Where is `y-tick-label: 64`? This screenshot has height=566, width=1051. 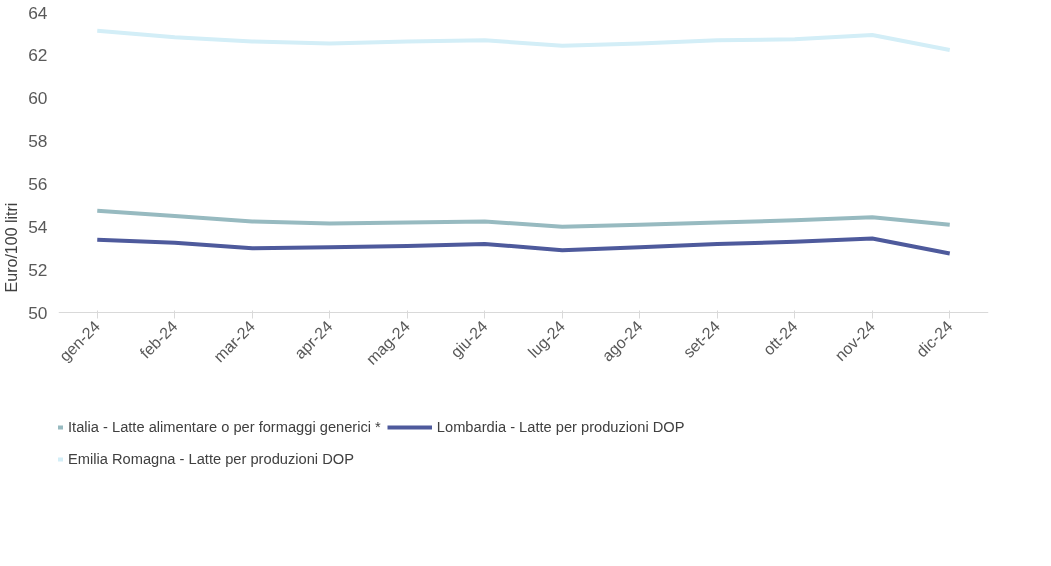
y-tick-label: 64 is located at coordinates (38, 12).